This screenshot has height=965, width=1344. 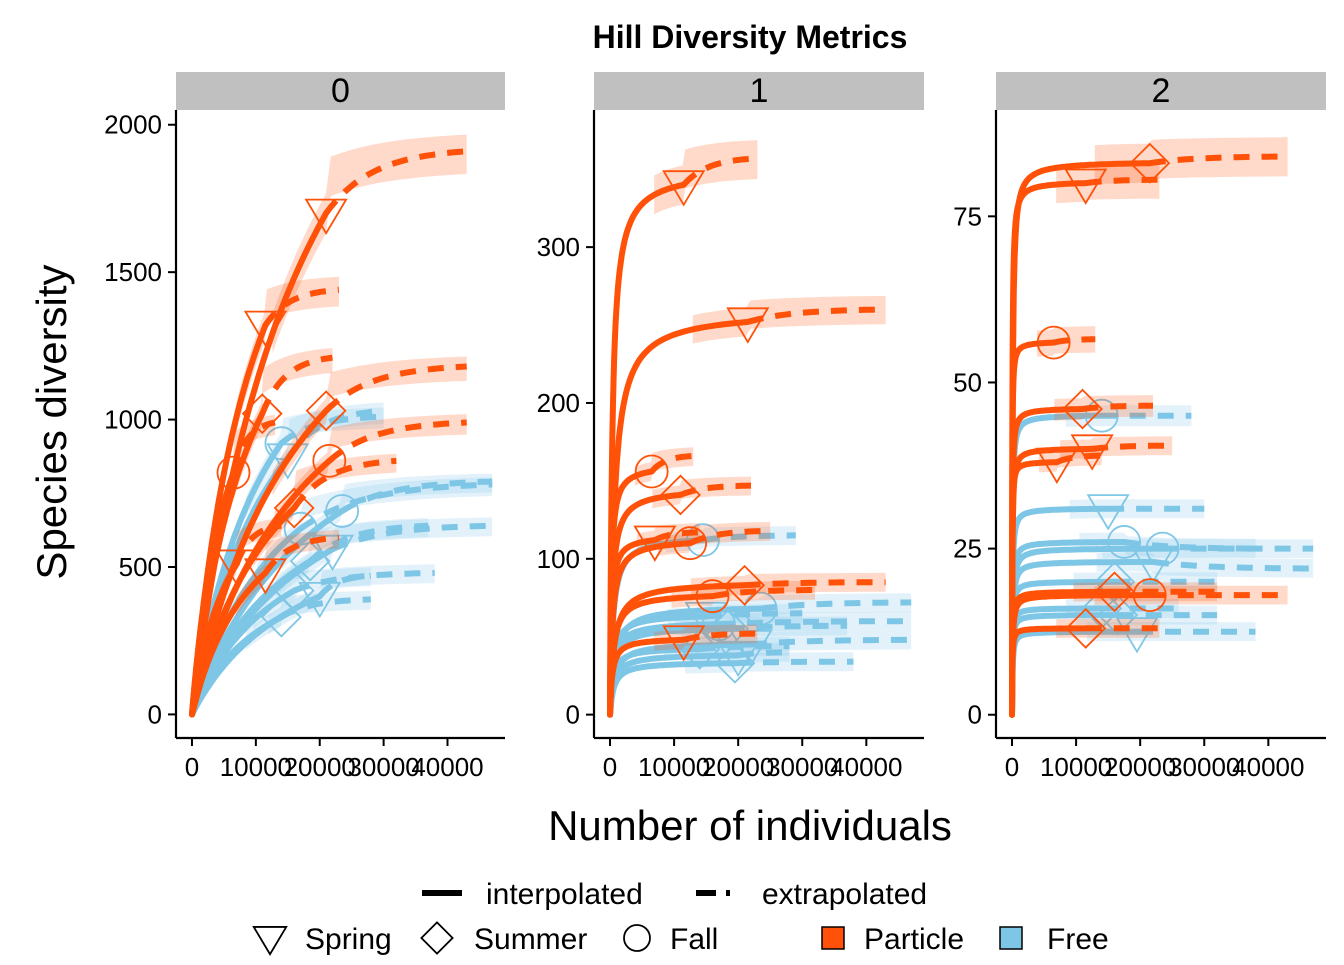 I want to click on chart-title: Hill Diversity Metrics, so click(x=750, y=37).